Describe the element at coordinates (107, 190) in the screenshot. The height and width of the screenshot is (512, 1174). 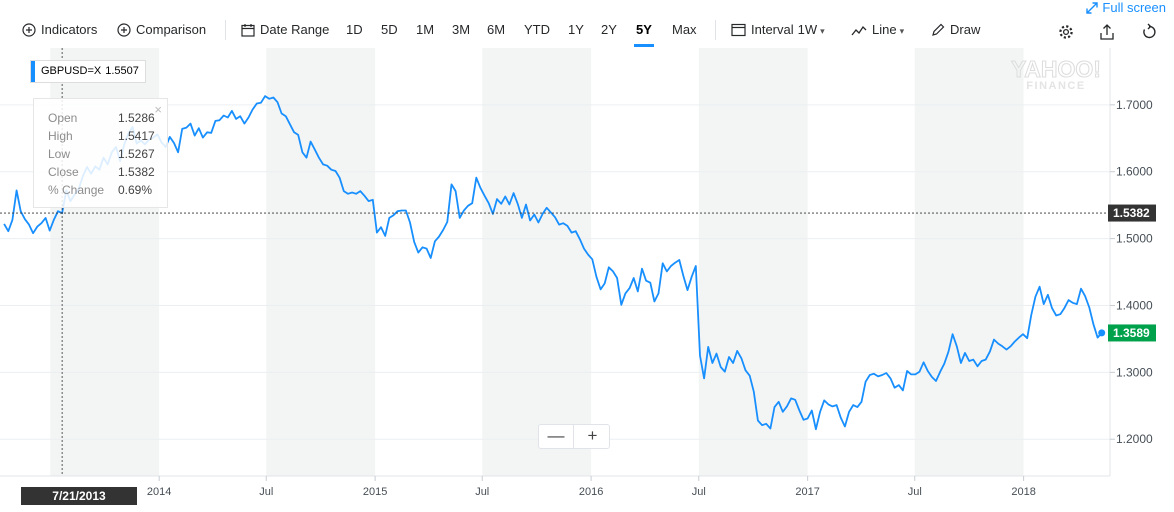
I see `tooltip-row-change: % Change 0.69%` at that location.